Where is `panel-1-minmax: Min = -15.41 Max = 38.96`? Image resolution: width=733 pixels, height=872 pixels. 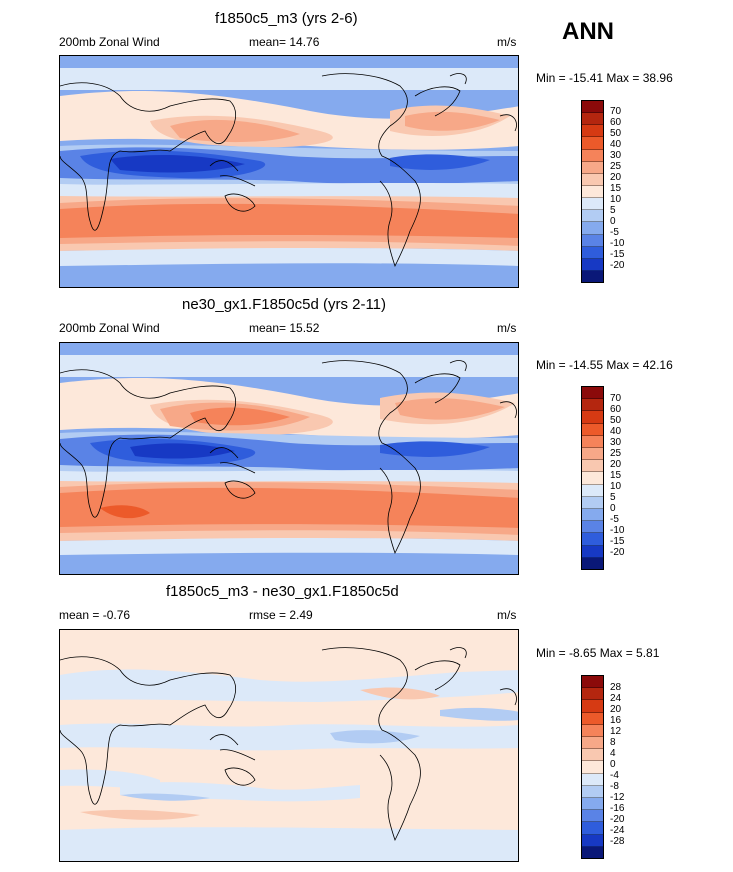
panel-1-minmax: Min = -15.41 Max = 38.96 is located at coordinates (604, 78).